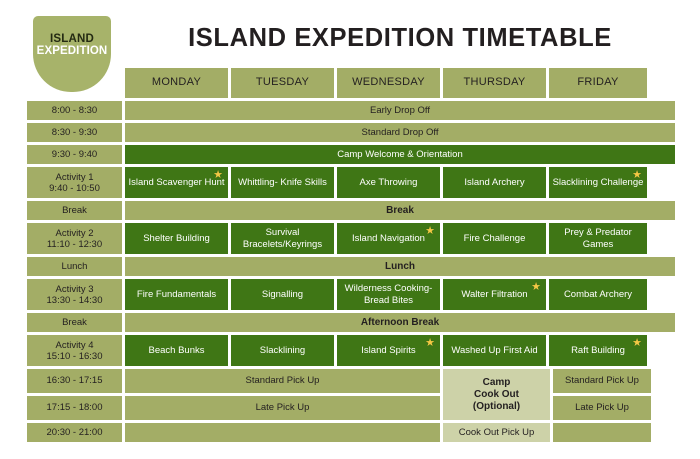  I want to click on cell-early-drop-off: Early Drop Off, so click(400, 110).